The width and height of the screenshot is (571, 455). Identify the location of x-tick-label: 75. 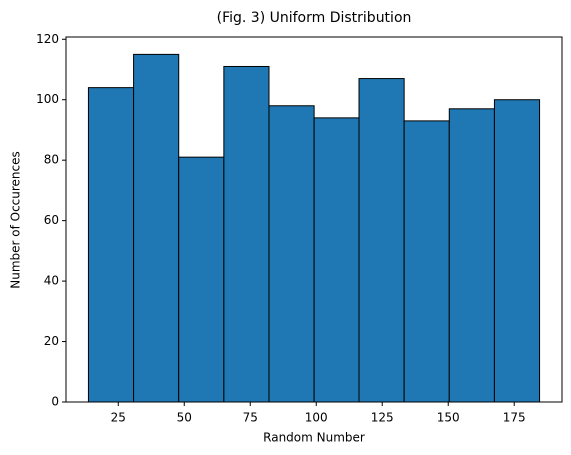
(250, 418).